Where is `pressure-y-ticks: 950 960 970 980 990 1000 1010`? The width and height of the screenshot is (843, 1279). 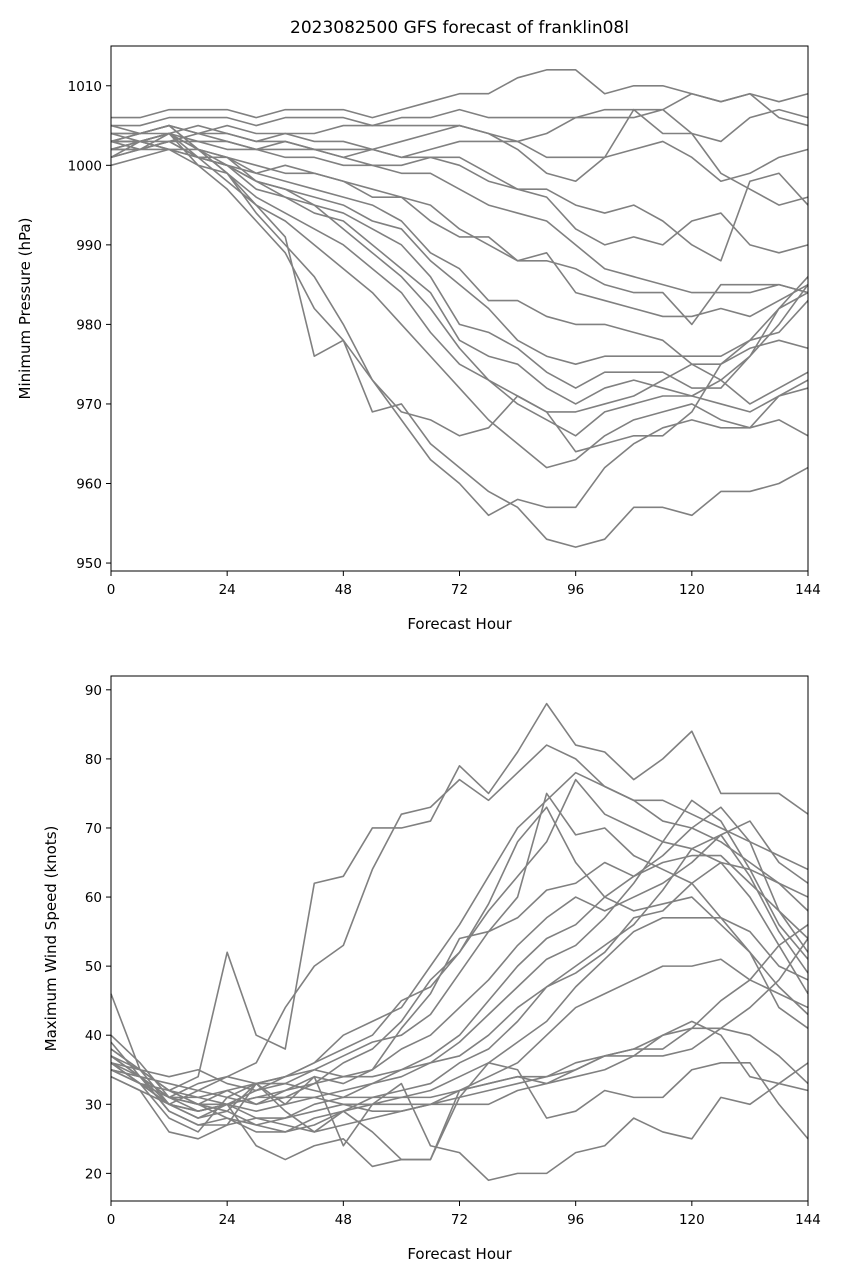 pressure-y-ticks: 950 960 970 980 990 1000 1010 is located at coordinates (89, 325).